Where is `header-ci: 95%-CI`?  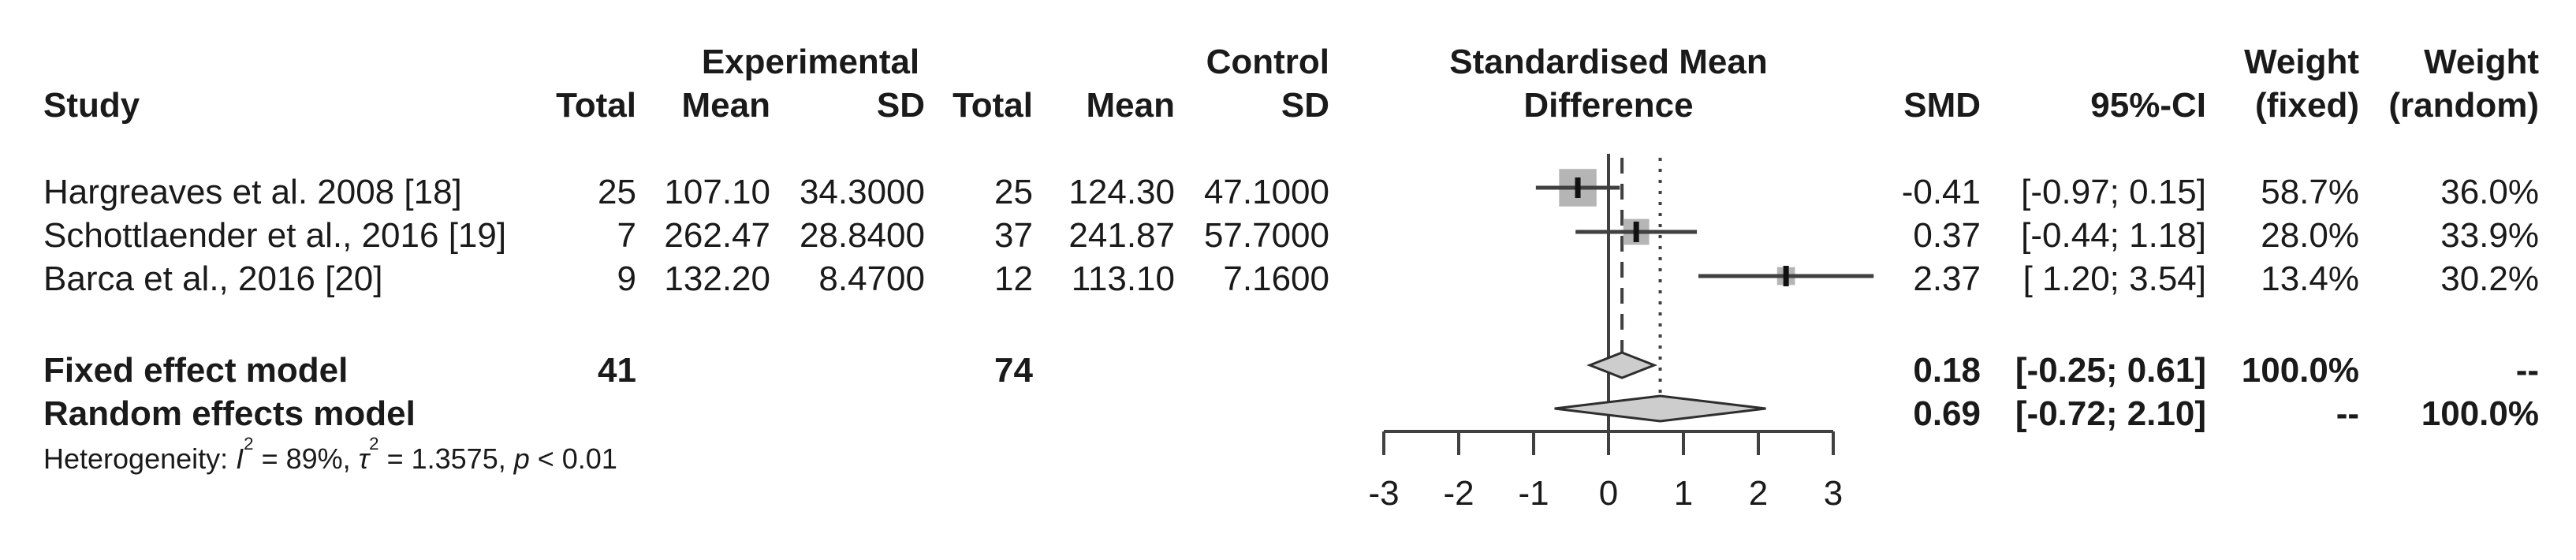 header-ci: 95%-CI is located at coordinates (2148, 105).